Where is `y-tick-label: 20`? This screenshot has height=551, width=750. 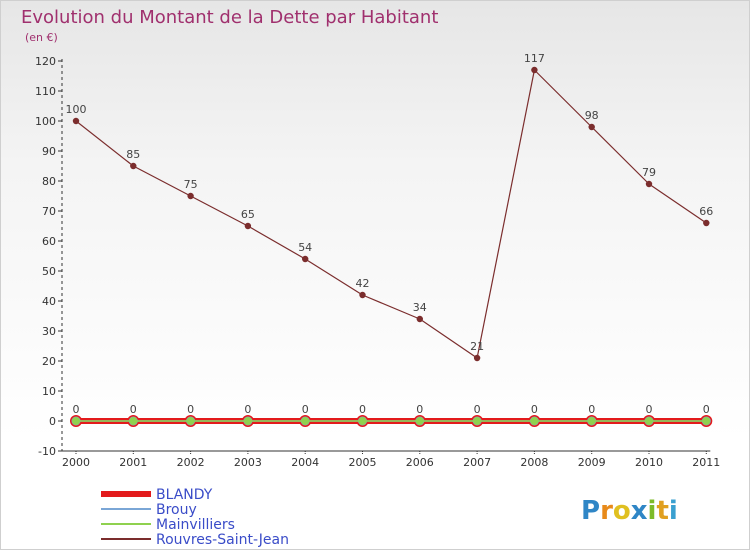 y-tick-label: 20 is located at coordinates (49, 361).